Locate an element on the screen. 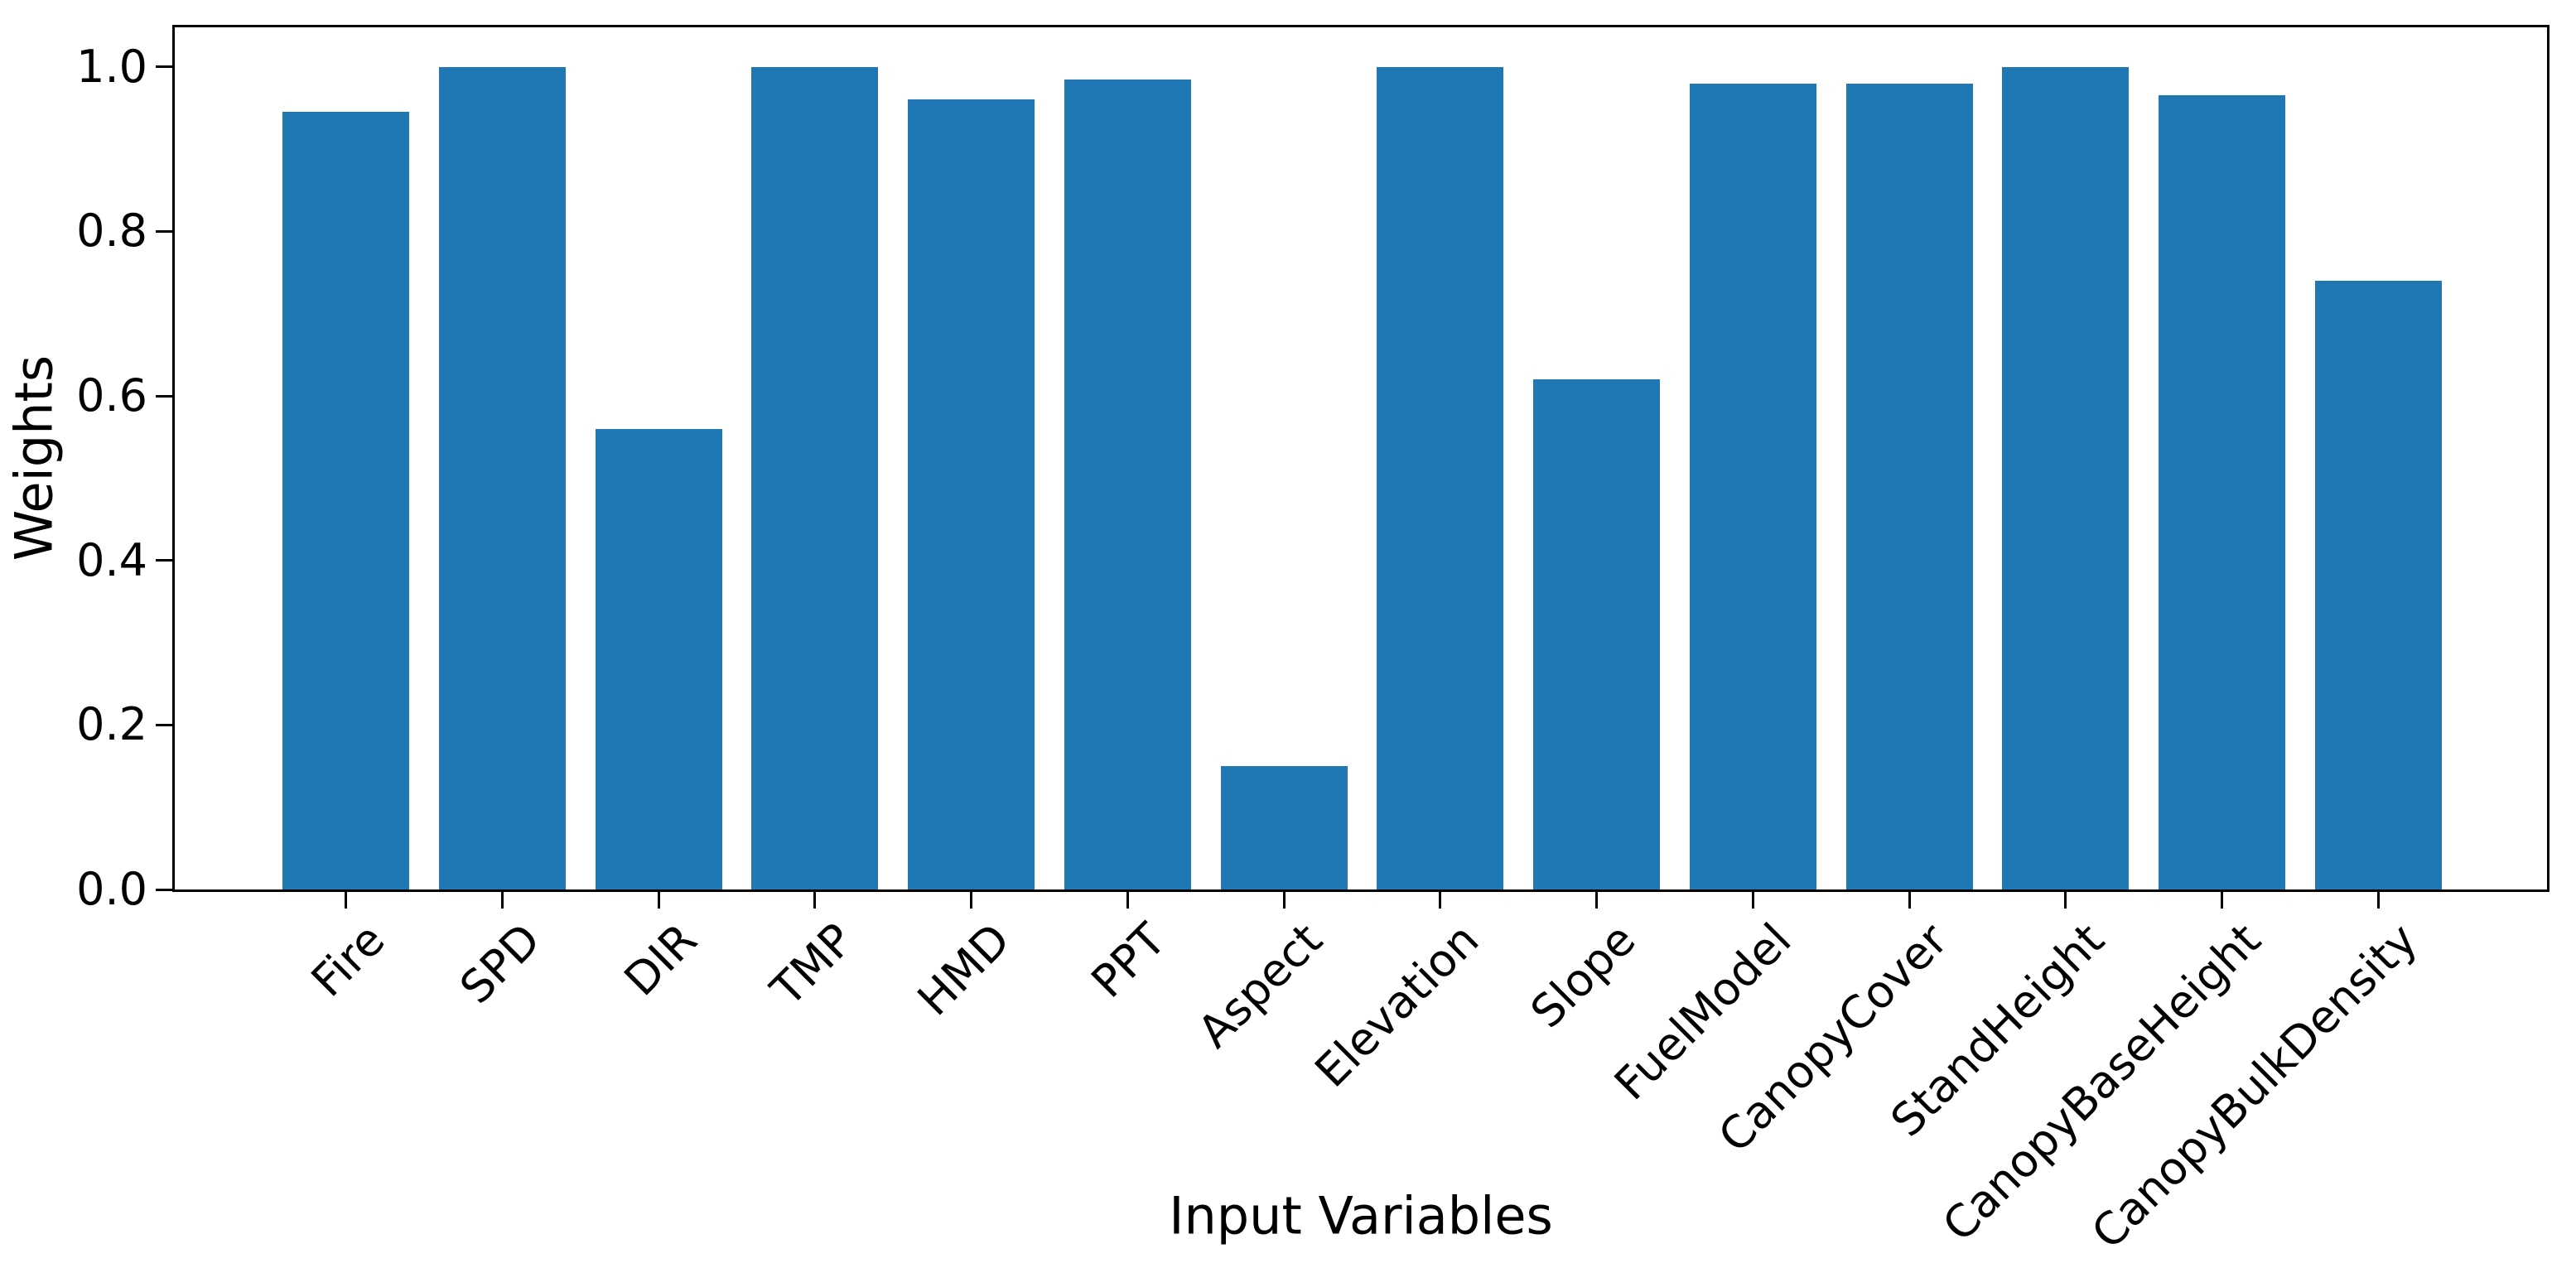 The image size is (2576, 1263). x-tick-label: HMD is located at coordinates (964, 969).